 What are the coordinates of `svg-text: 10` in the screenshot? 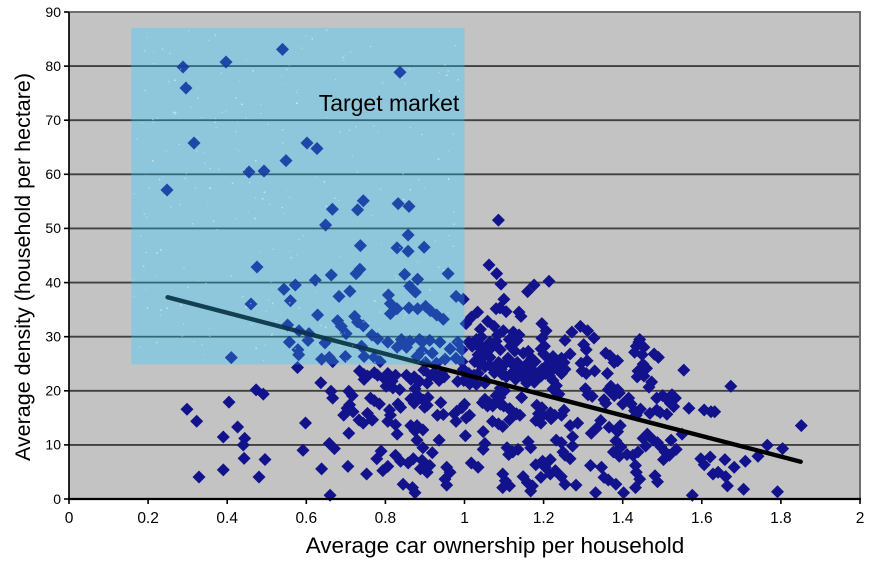 It's located at (53, 445).